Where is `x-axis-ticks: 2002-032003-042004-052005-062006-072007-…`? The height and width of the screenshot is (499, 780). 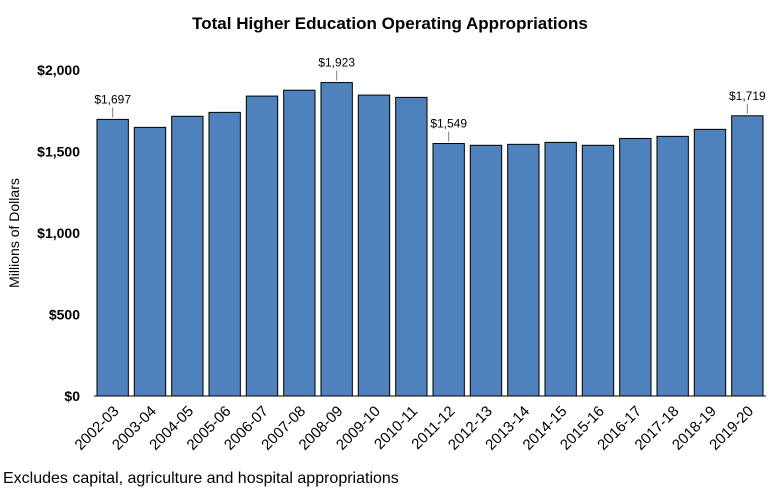 x-axis-ticks: 2002-032003-042004-052005-062006-072007-… is located at coordinates (415, 428).